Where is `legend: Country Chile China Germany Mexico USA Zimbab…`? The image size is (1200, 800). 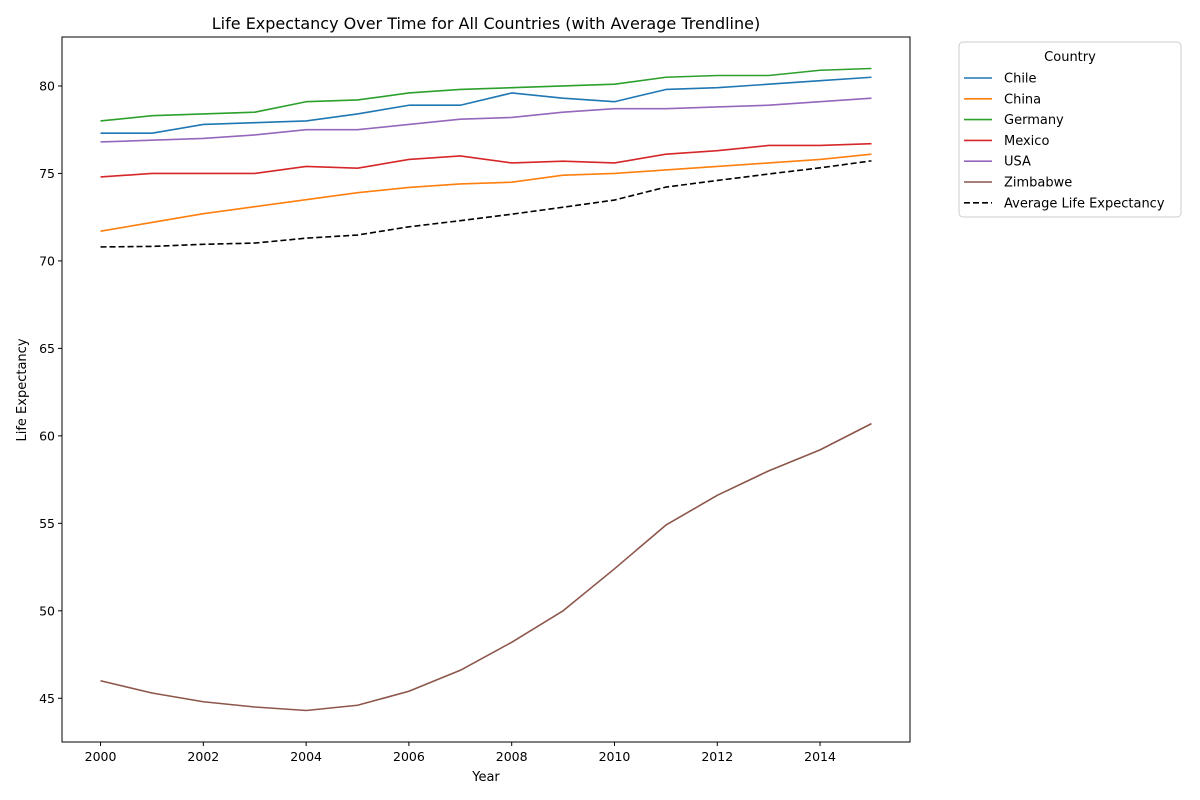
legend: Country Chile China Germany Mexico USA Zimbab… is located at coordinates (1070, 129).